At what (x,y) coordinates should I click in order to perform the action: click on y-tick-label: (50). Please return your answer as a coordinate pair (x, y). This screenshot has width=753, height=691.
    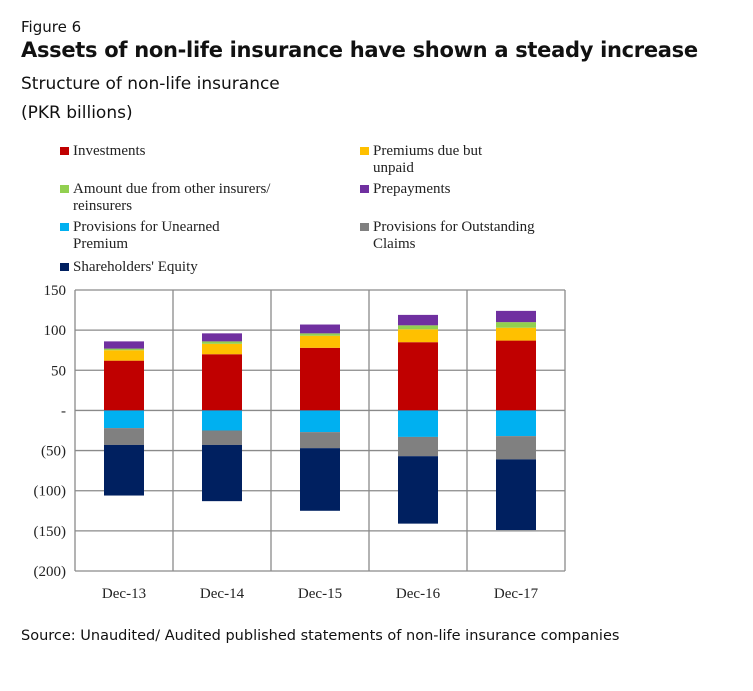
    Looking at the image, I should click on (53, 452).